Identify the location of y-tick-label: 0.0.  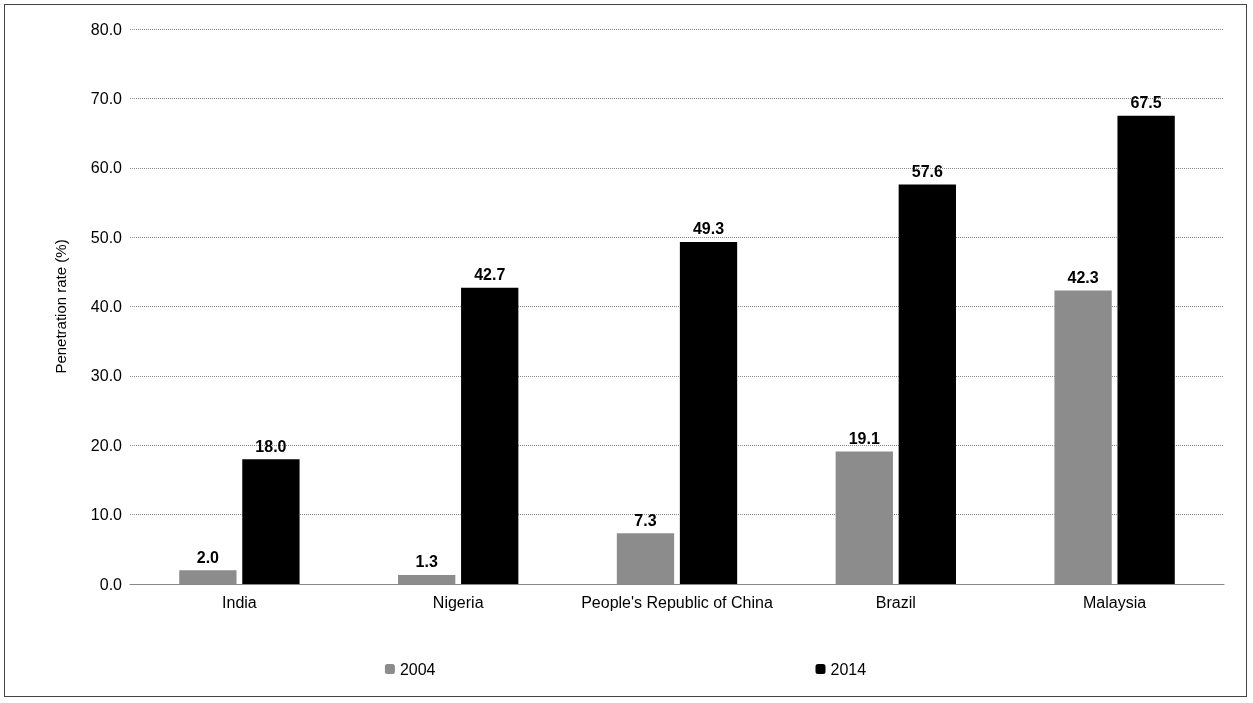
(111, 584).